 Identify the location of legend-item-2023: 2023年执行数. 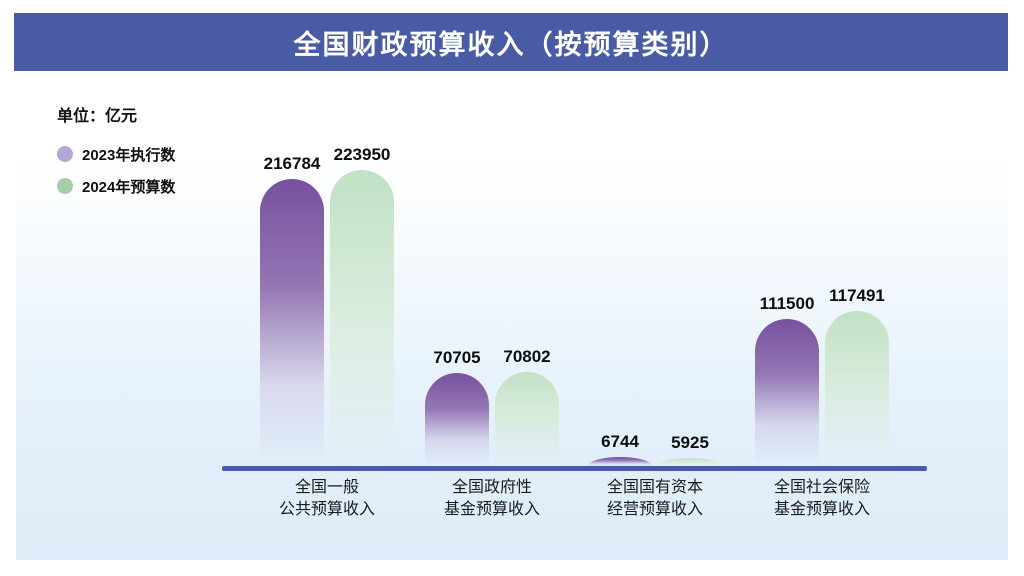
(116, 154).